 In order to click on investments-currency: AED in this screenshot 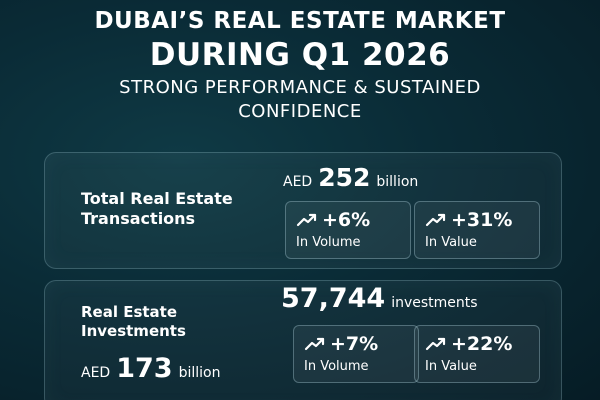, I will do `click(96, 373)`.